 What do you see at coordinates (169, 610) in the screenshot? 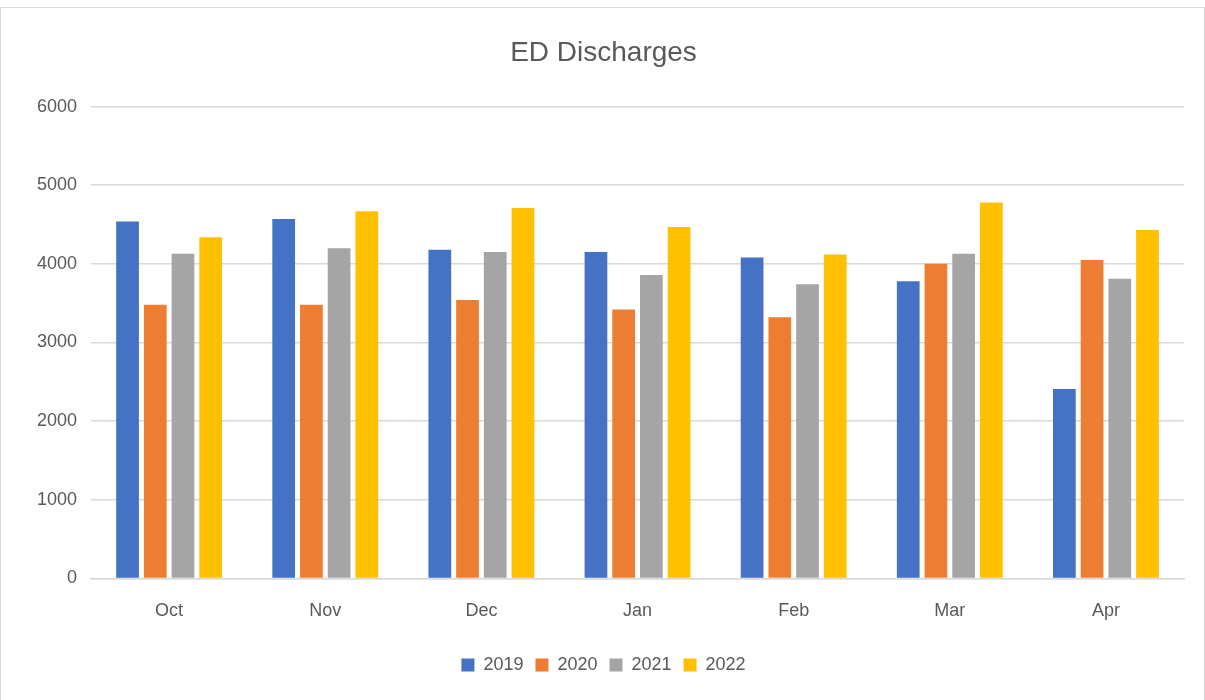
I see `x-tick-label: Oct` at bounding box center [169, 610].